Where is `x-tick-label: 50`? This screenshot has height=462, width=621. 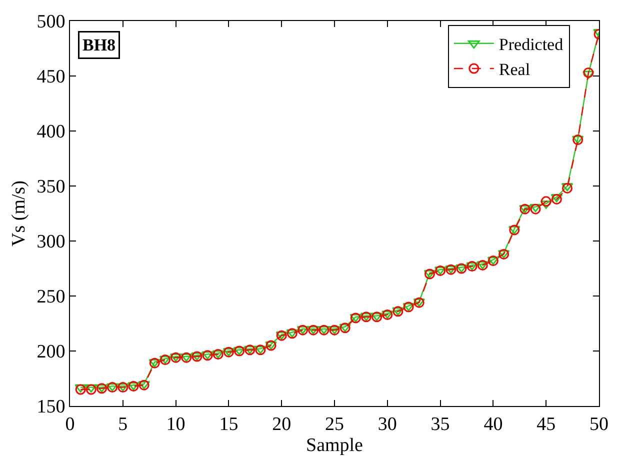
x-tick-label: 50 is located at coordinates (599, 424).